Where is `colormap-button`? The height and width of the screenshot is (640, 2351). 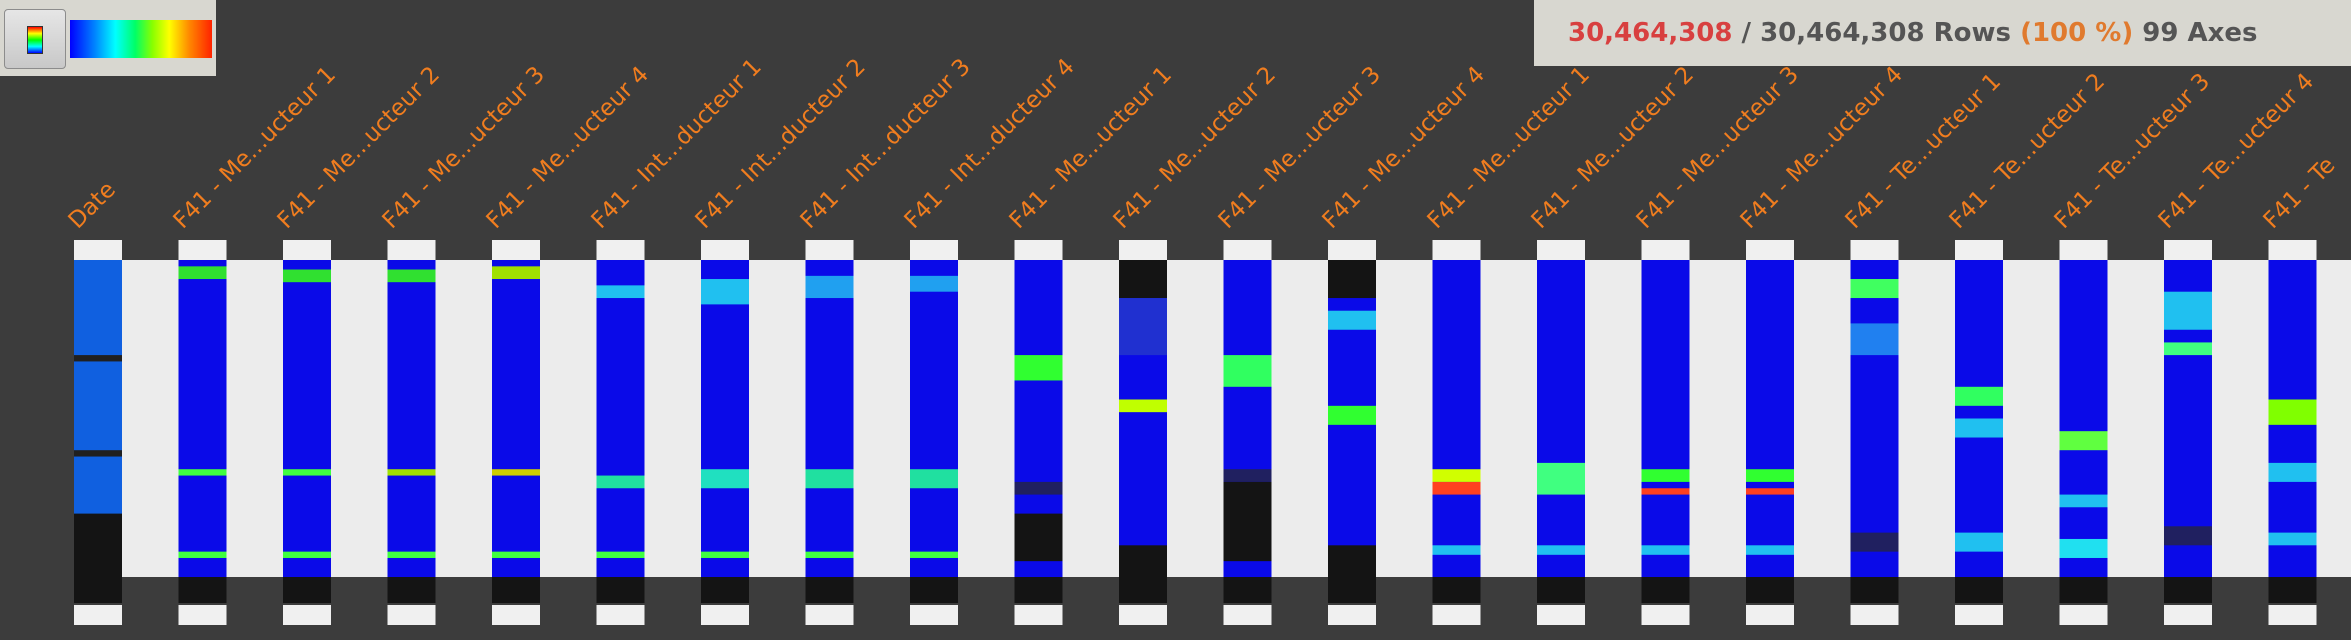 colormap-button is located at coordinates (35, 39).